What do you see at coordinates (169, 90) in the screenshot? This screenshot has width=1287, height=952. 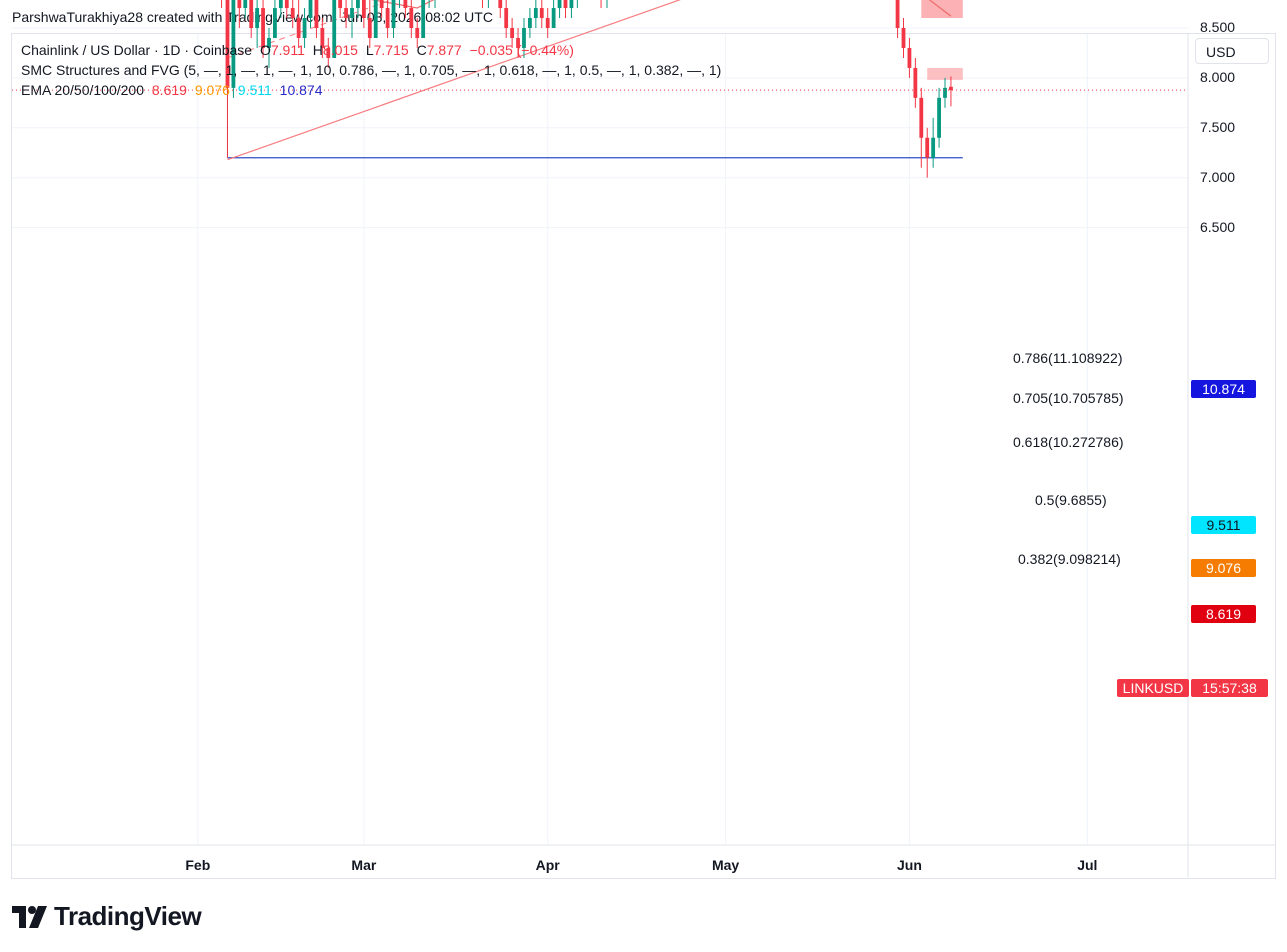 I see `legend-ema20-value: 8.619` at bounding box center [169, 90].